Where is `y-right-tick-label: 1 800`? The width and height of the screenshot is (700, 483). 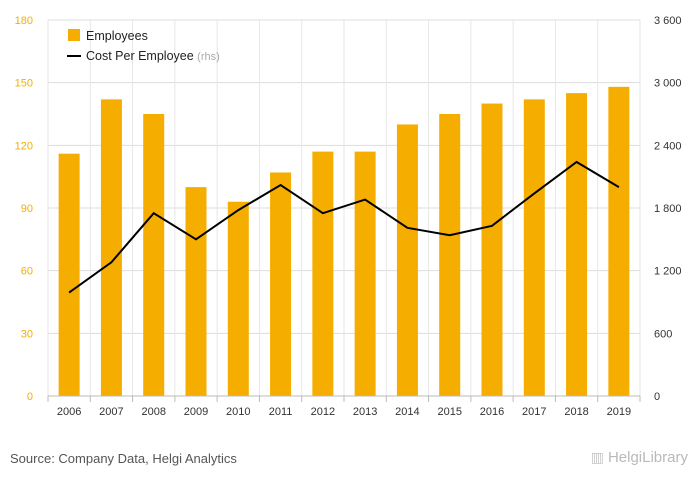 y-right-tick-label: 1 800 is located at coordinates (668, 209).